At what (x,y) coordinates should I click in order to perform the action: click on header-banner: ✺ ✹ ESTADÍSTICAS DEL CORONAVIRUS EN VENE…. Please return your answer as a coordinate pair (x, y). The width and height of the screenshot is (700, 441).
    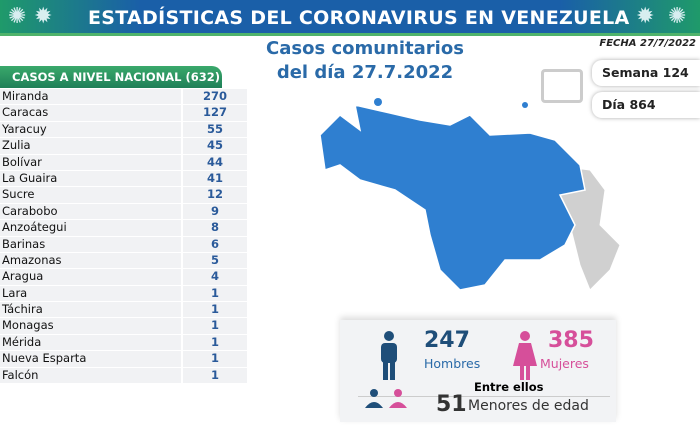
    Looking at the image, I should click on (350, 18).